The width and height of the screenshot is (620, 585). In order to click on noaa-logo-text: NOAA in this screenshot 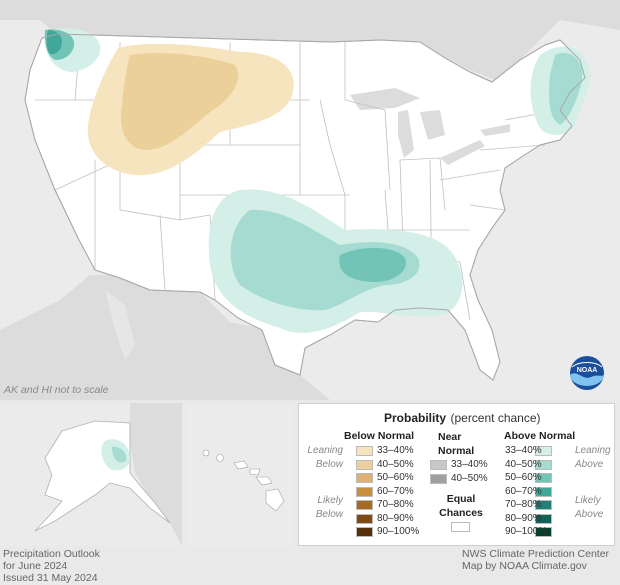, I will do `click(587, 370)`.